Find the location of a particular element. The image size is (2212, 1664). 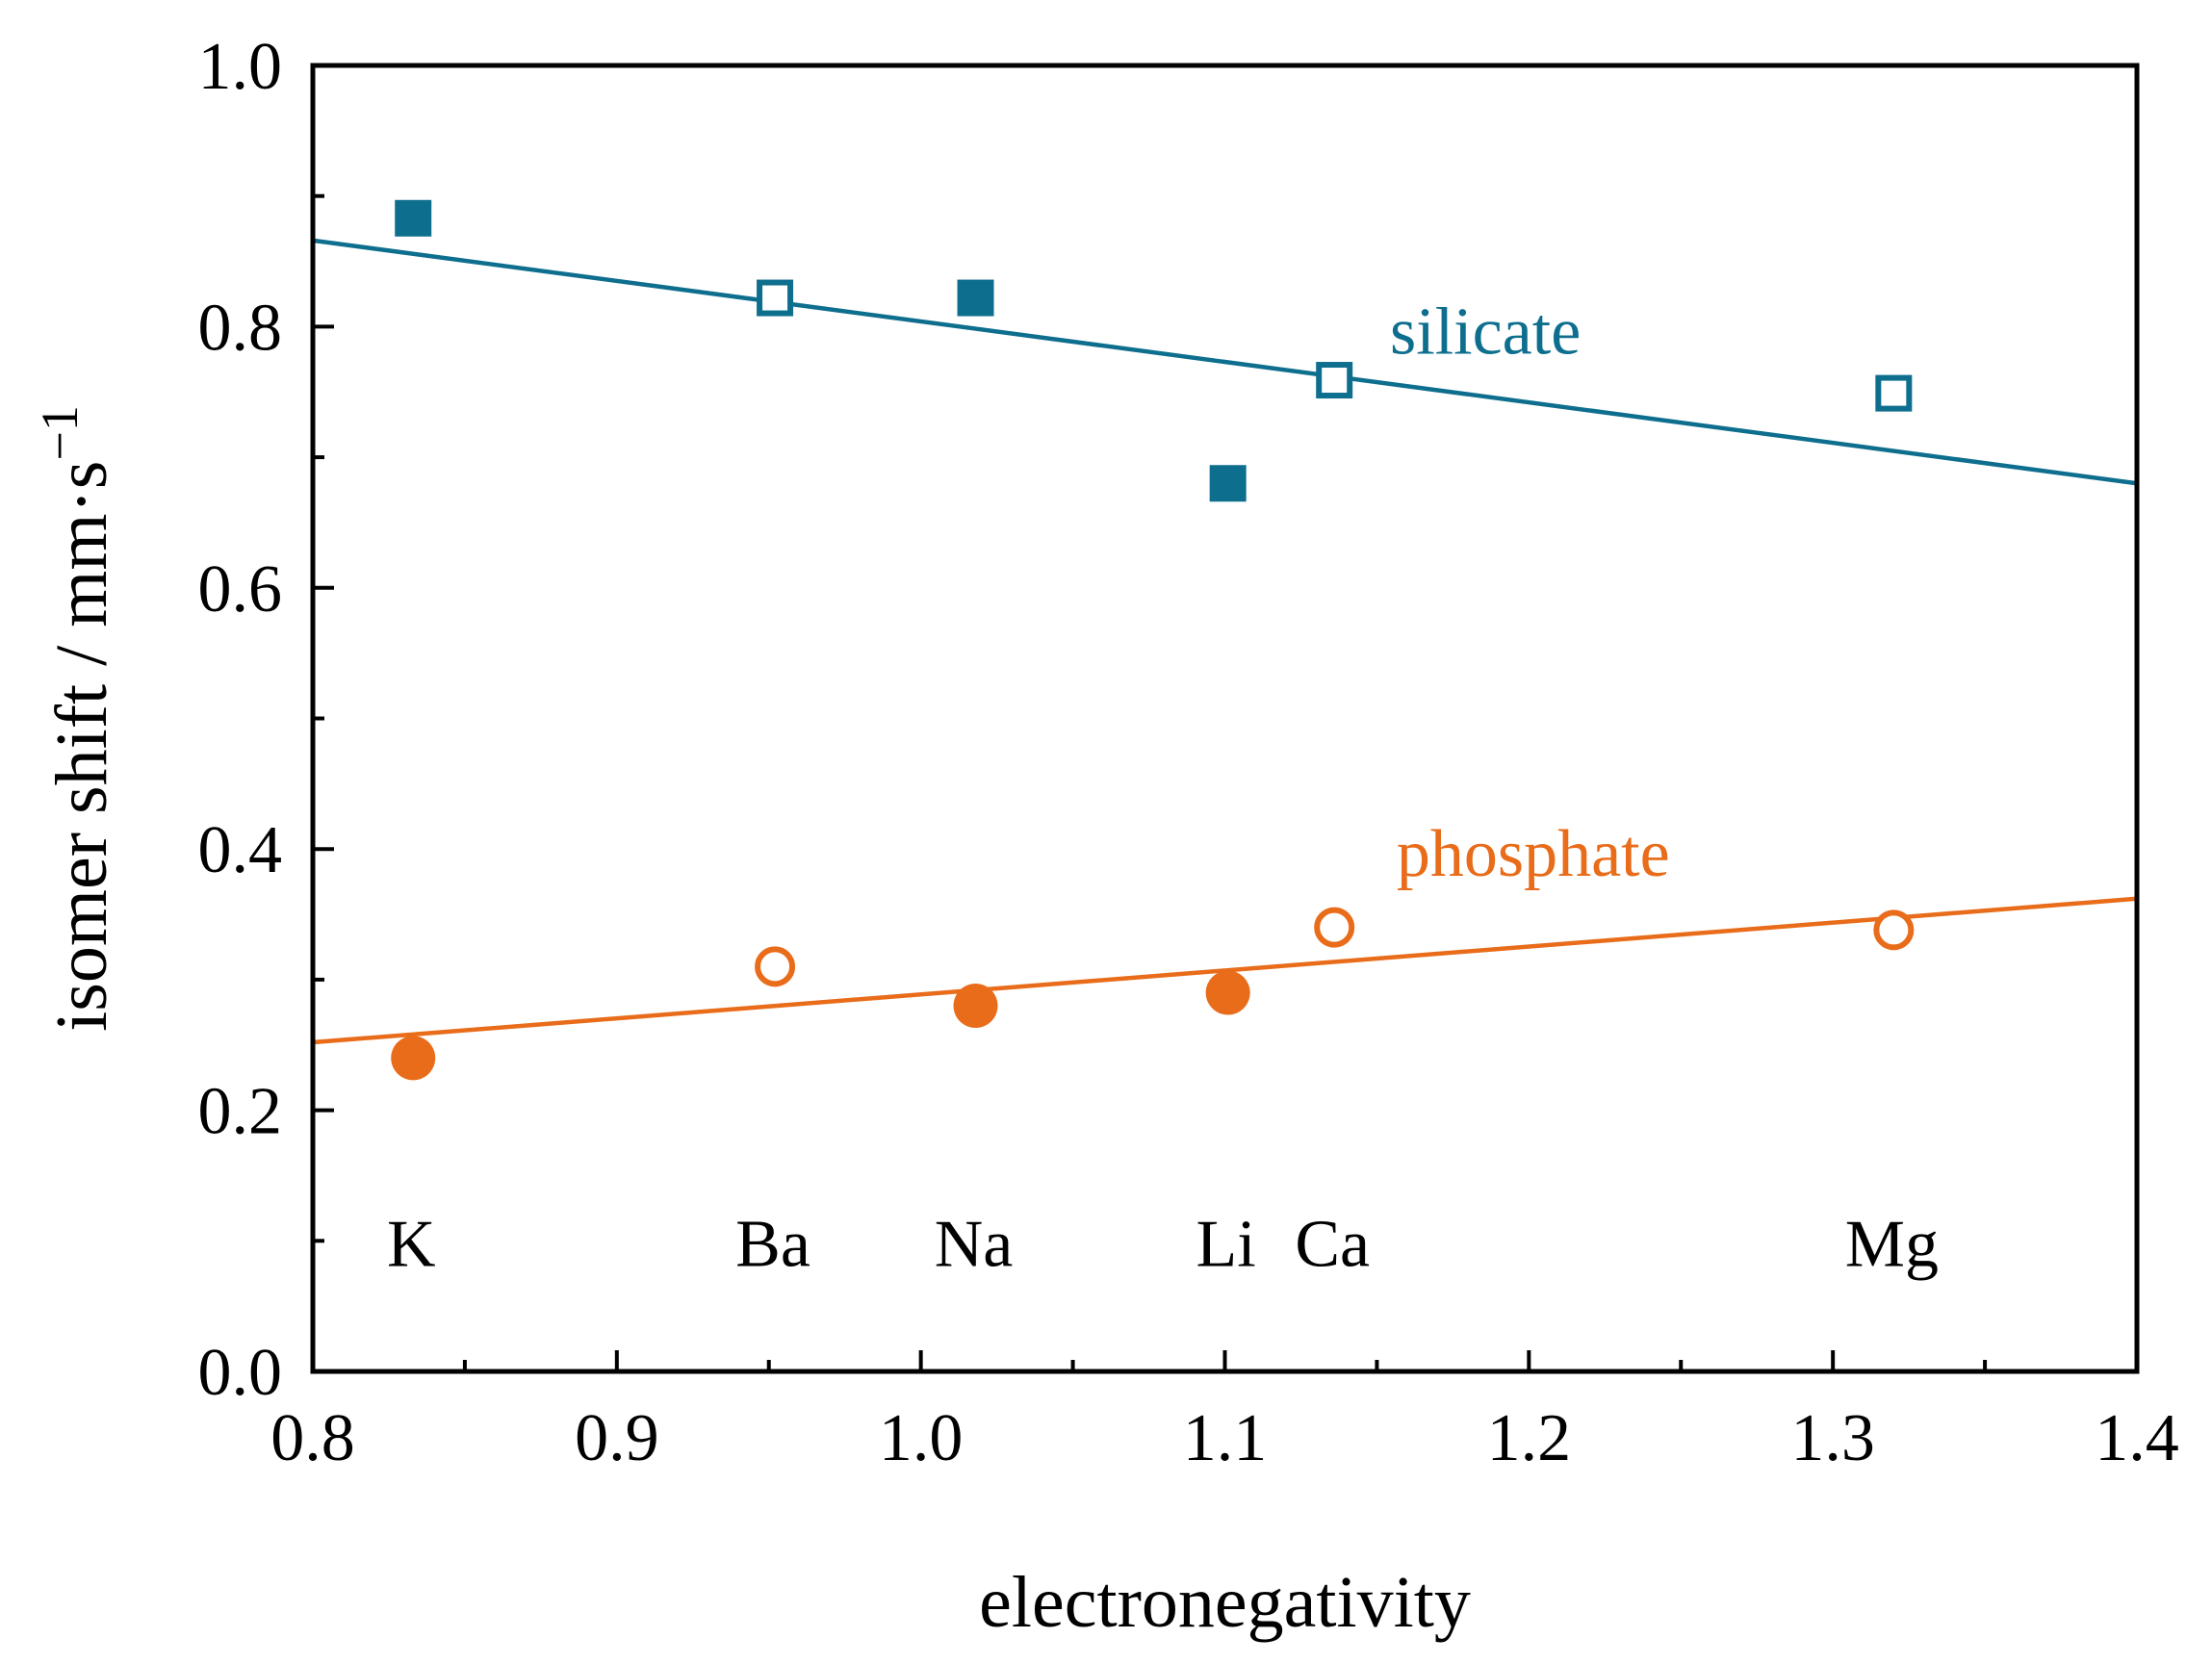

y-tick-label: 1.0 is located at coordinates (240, 67).